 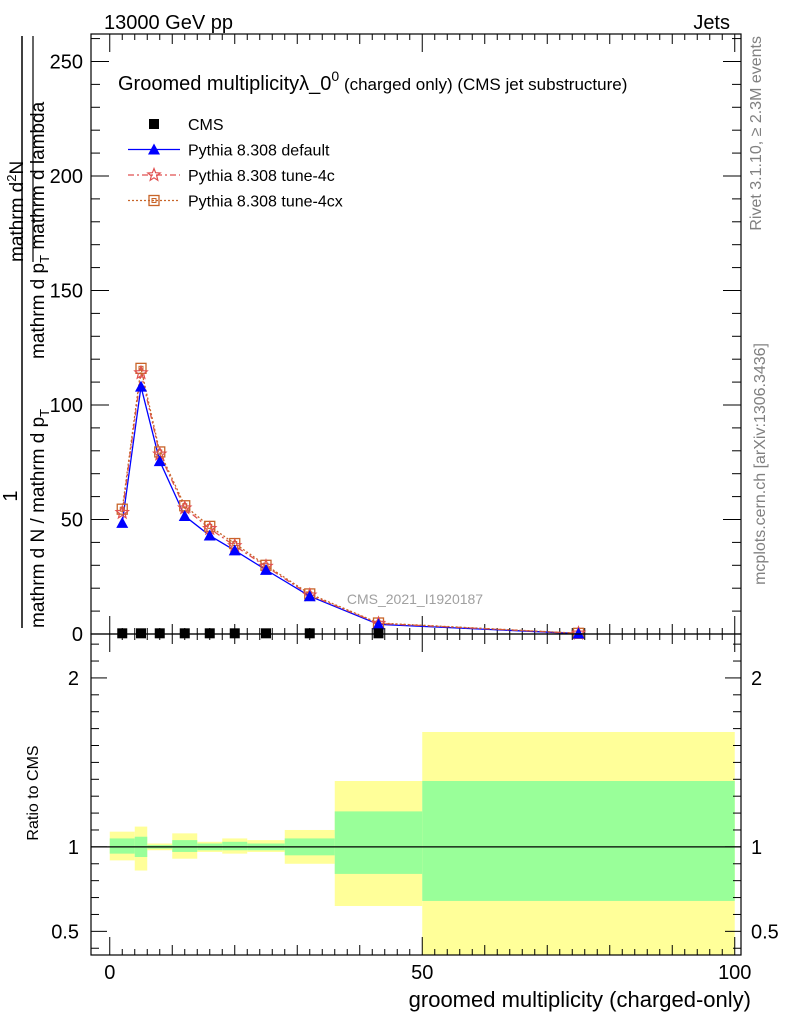 I want to click on main-y-tick-label: 100, so click(x=66, y=406).